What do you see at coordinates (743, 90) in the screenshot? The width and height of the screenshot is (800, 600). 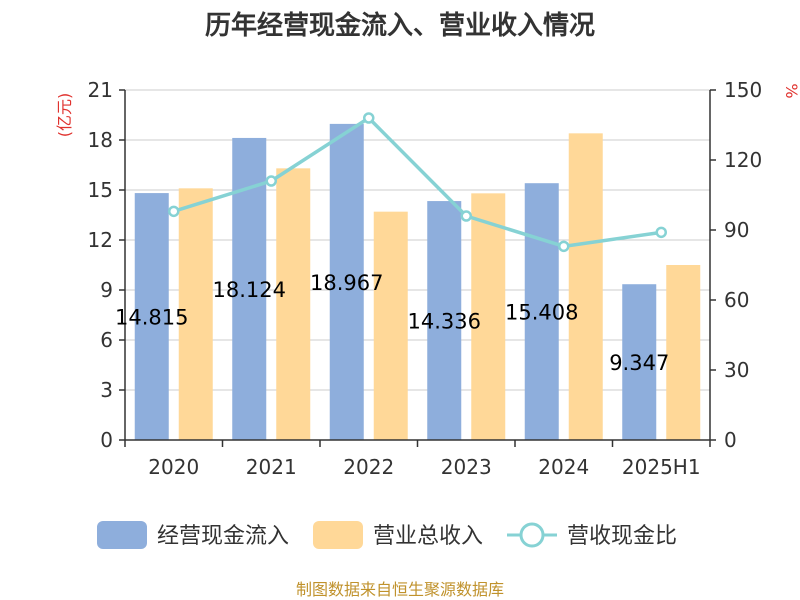 I see `right-tick-label: 150` at bounding box center [743, 90].